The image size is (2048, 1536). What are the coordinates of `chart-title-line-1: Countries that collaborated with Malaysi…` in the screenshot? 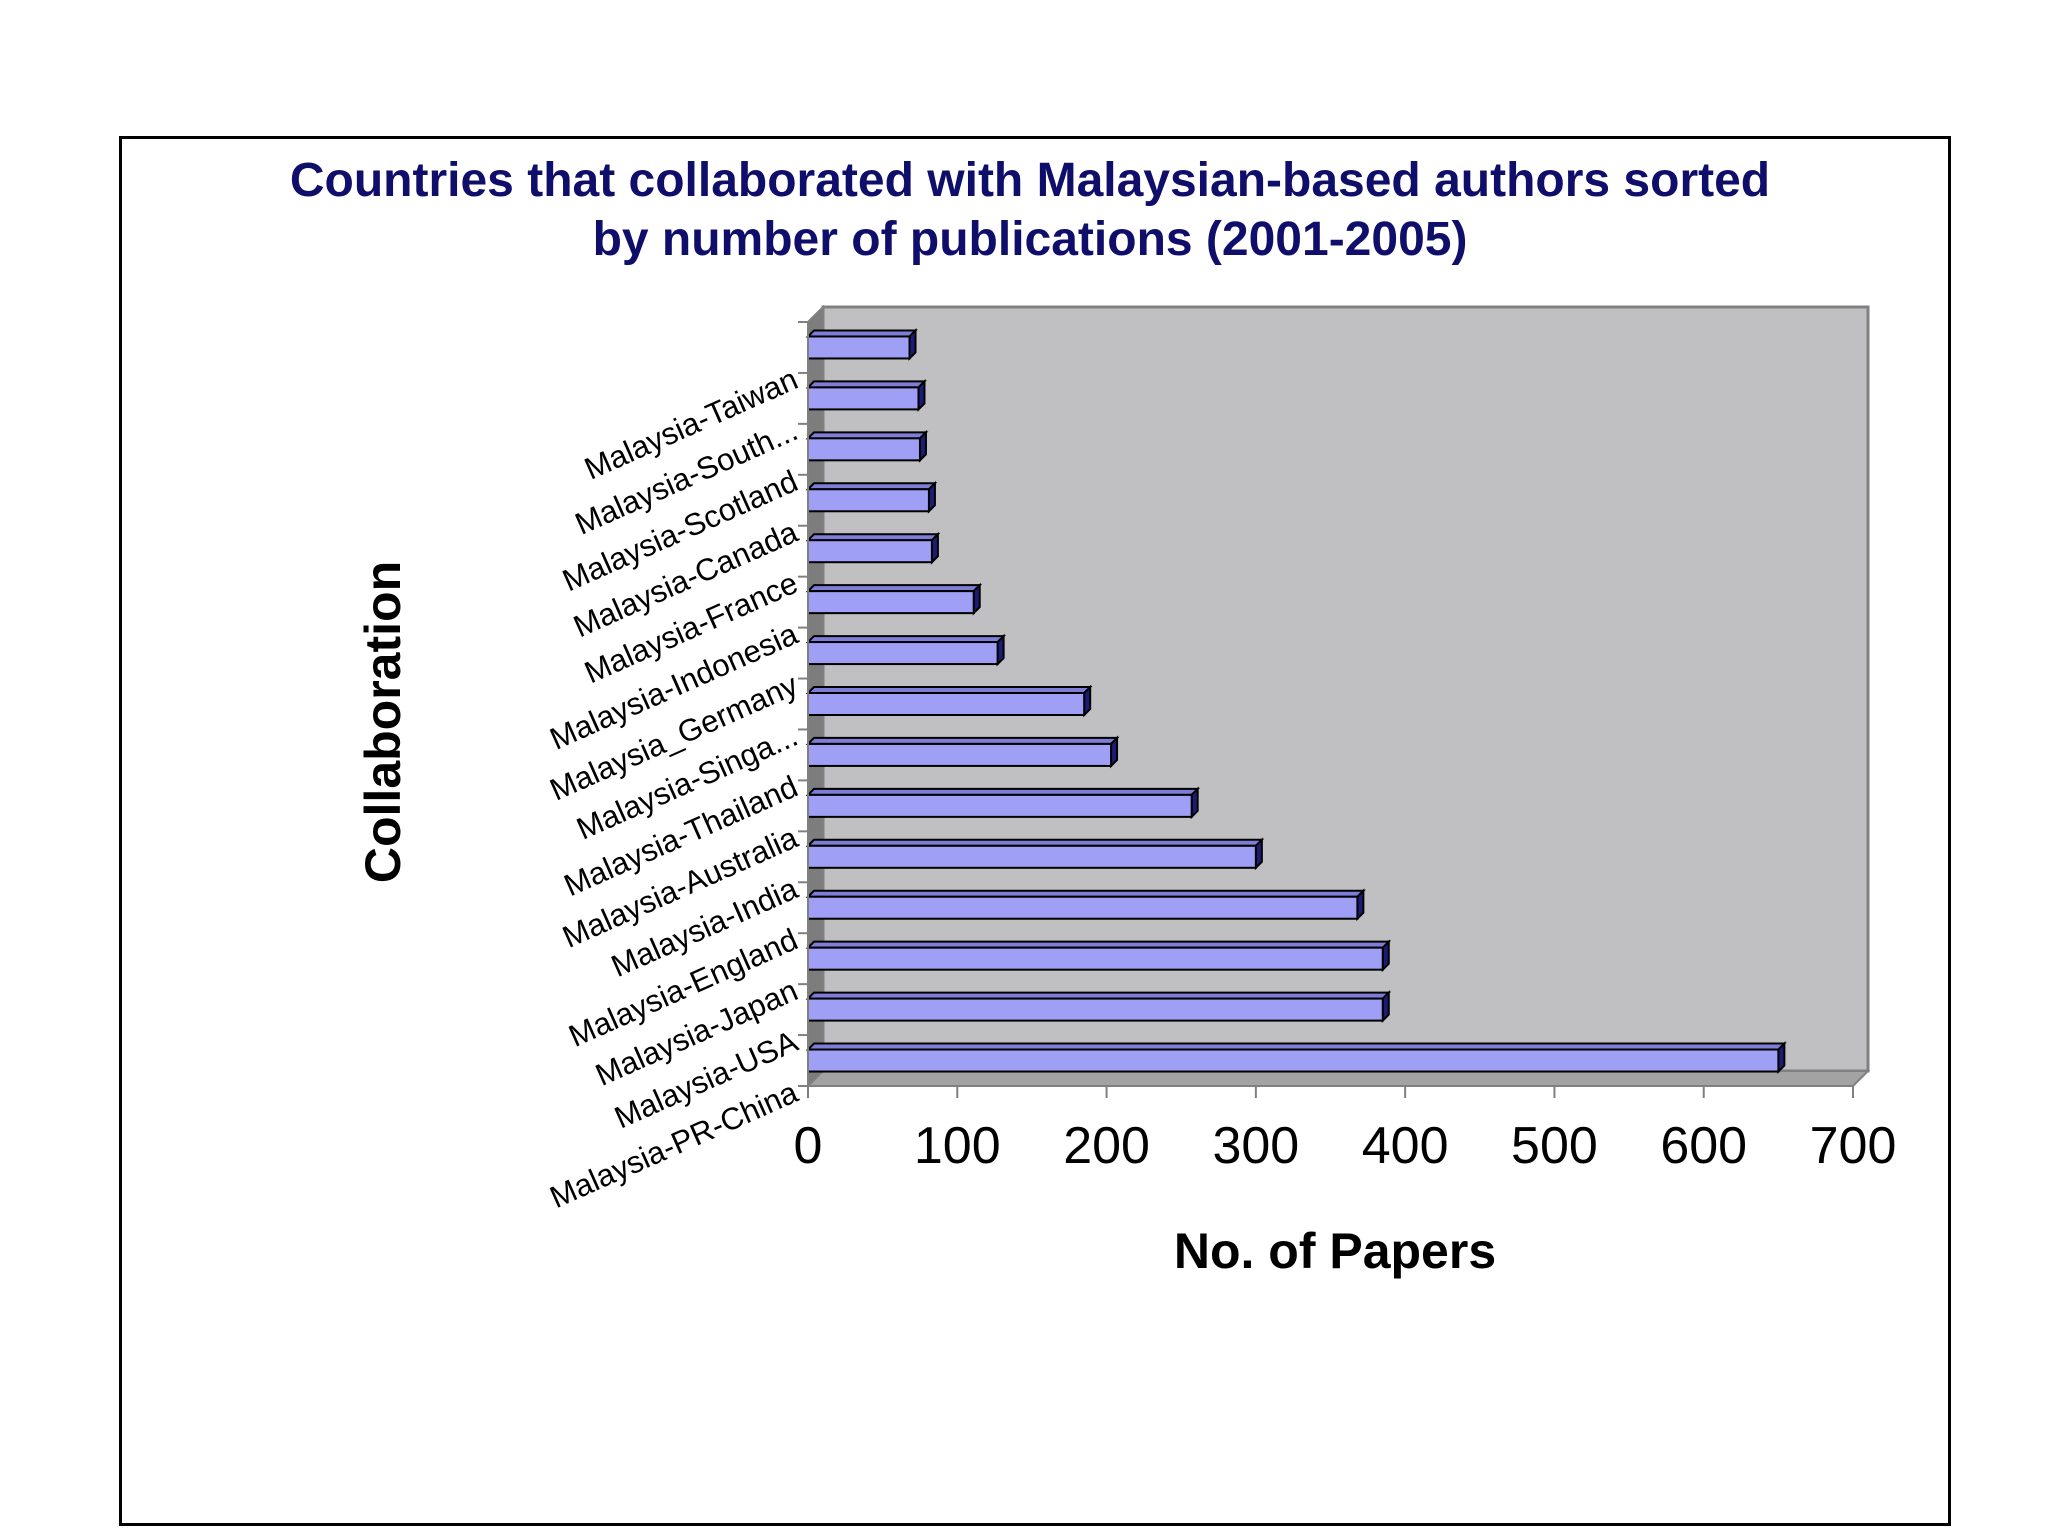 It's located at (1030, 180).